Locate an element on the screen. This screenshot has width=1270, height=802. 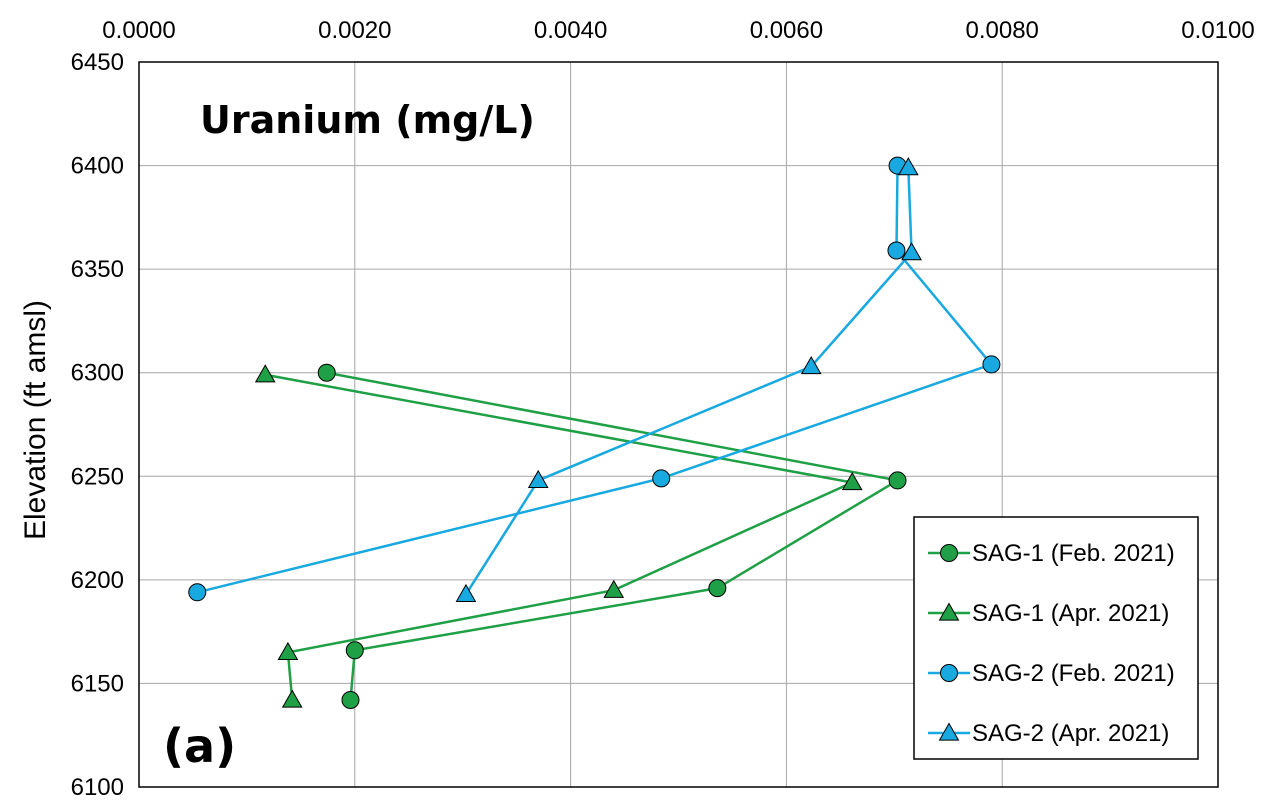
legend-box is located at coordinates (1056, 638).